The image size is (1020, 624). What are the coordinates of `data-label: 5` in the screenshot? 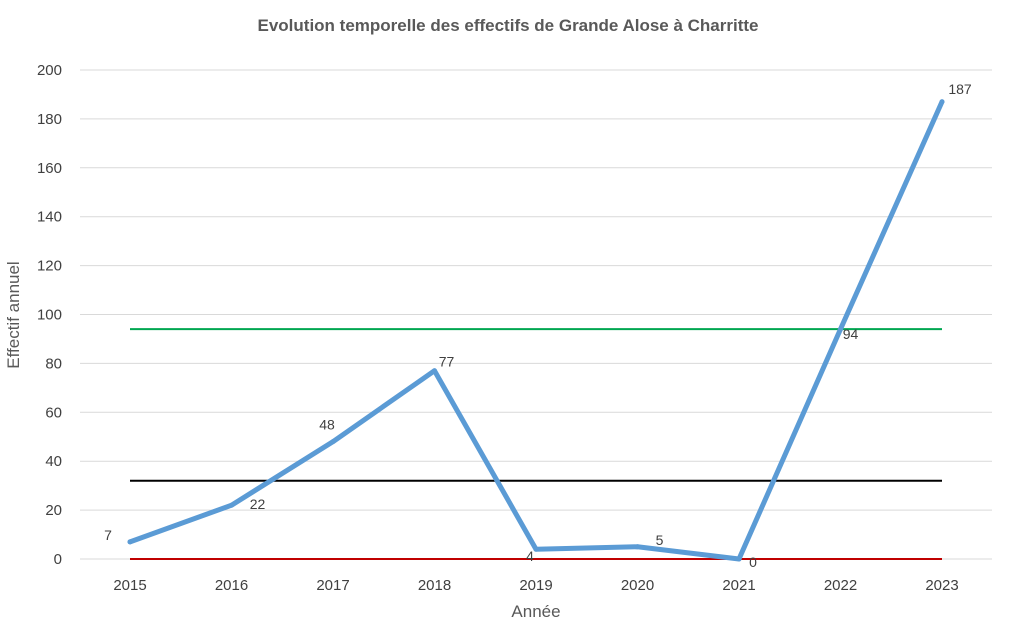 It's located at (660, 540).